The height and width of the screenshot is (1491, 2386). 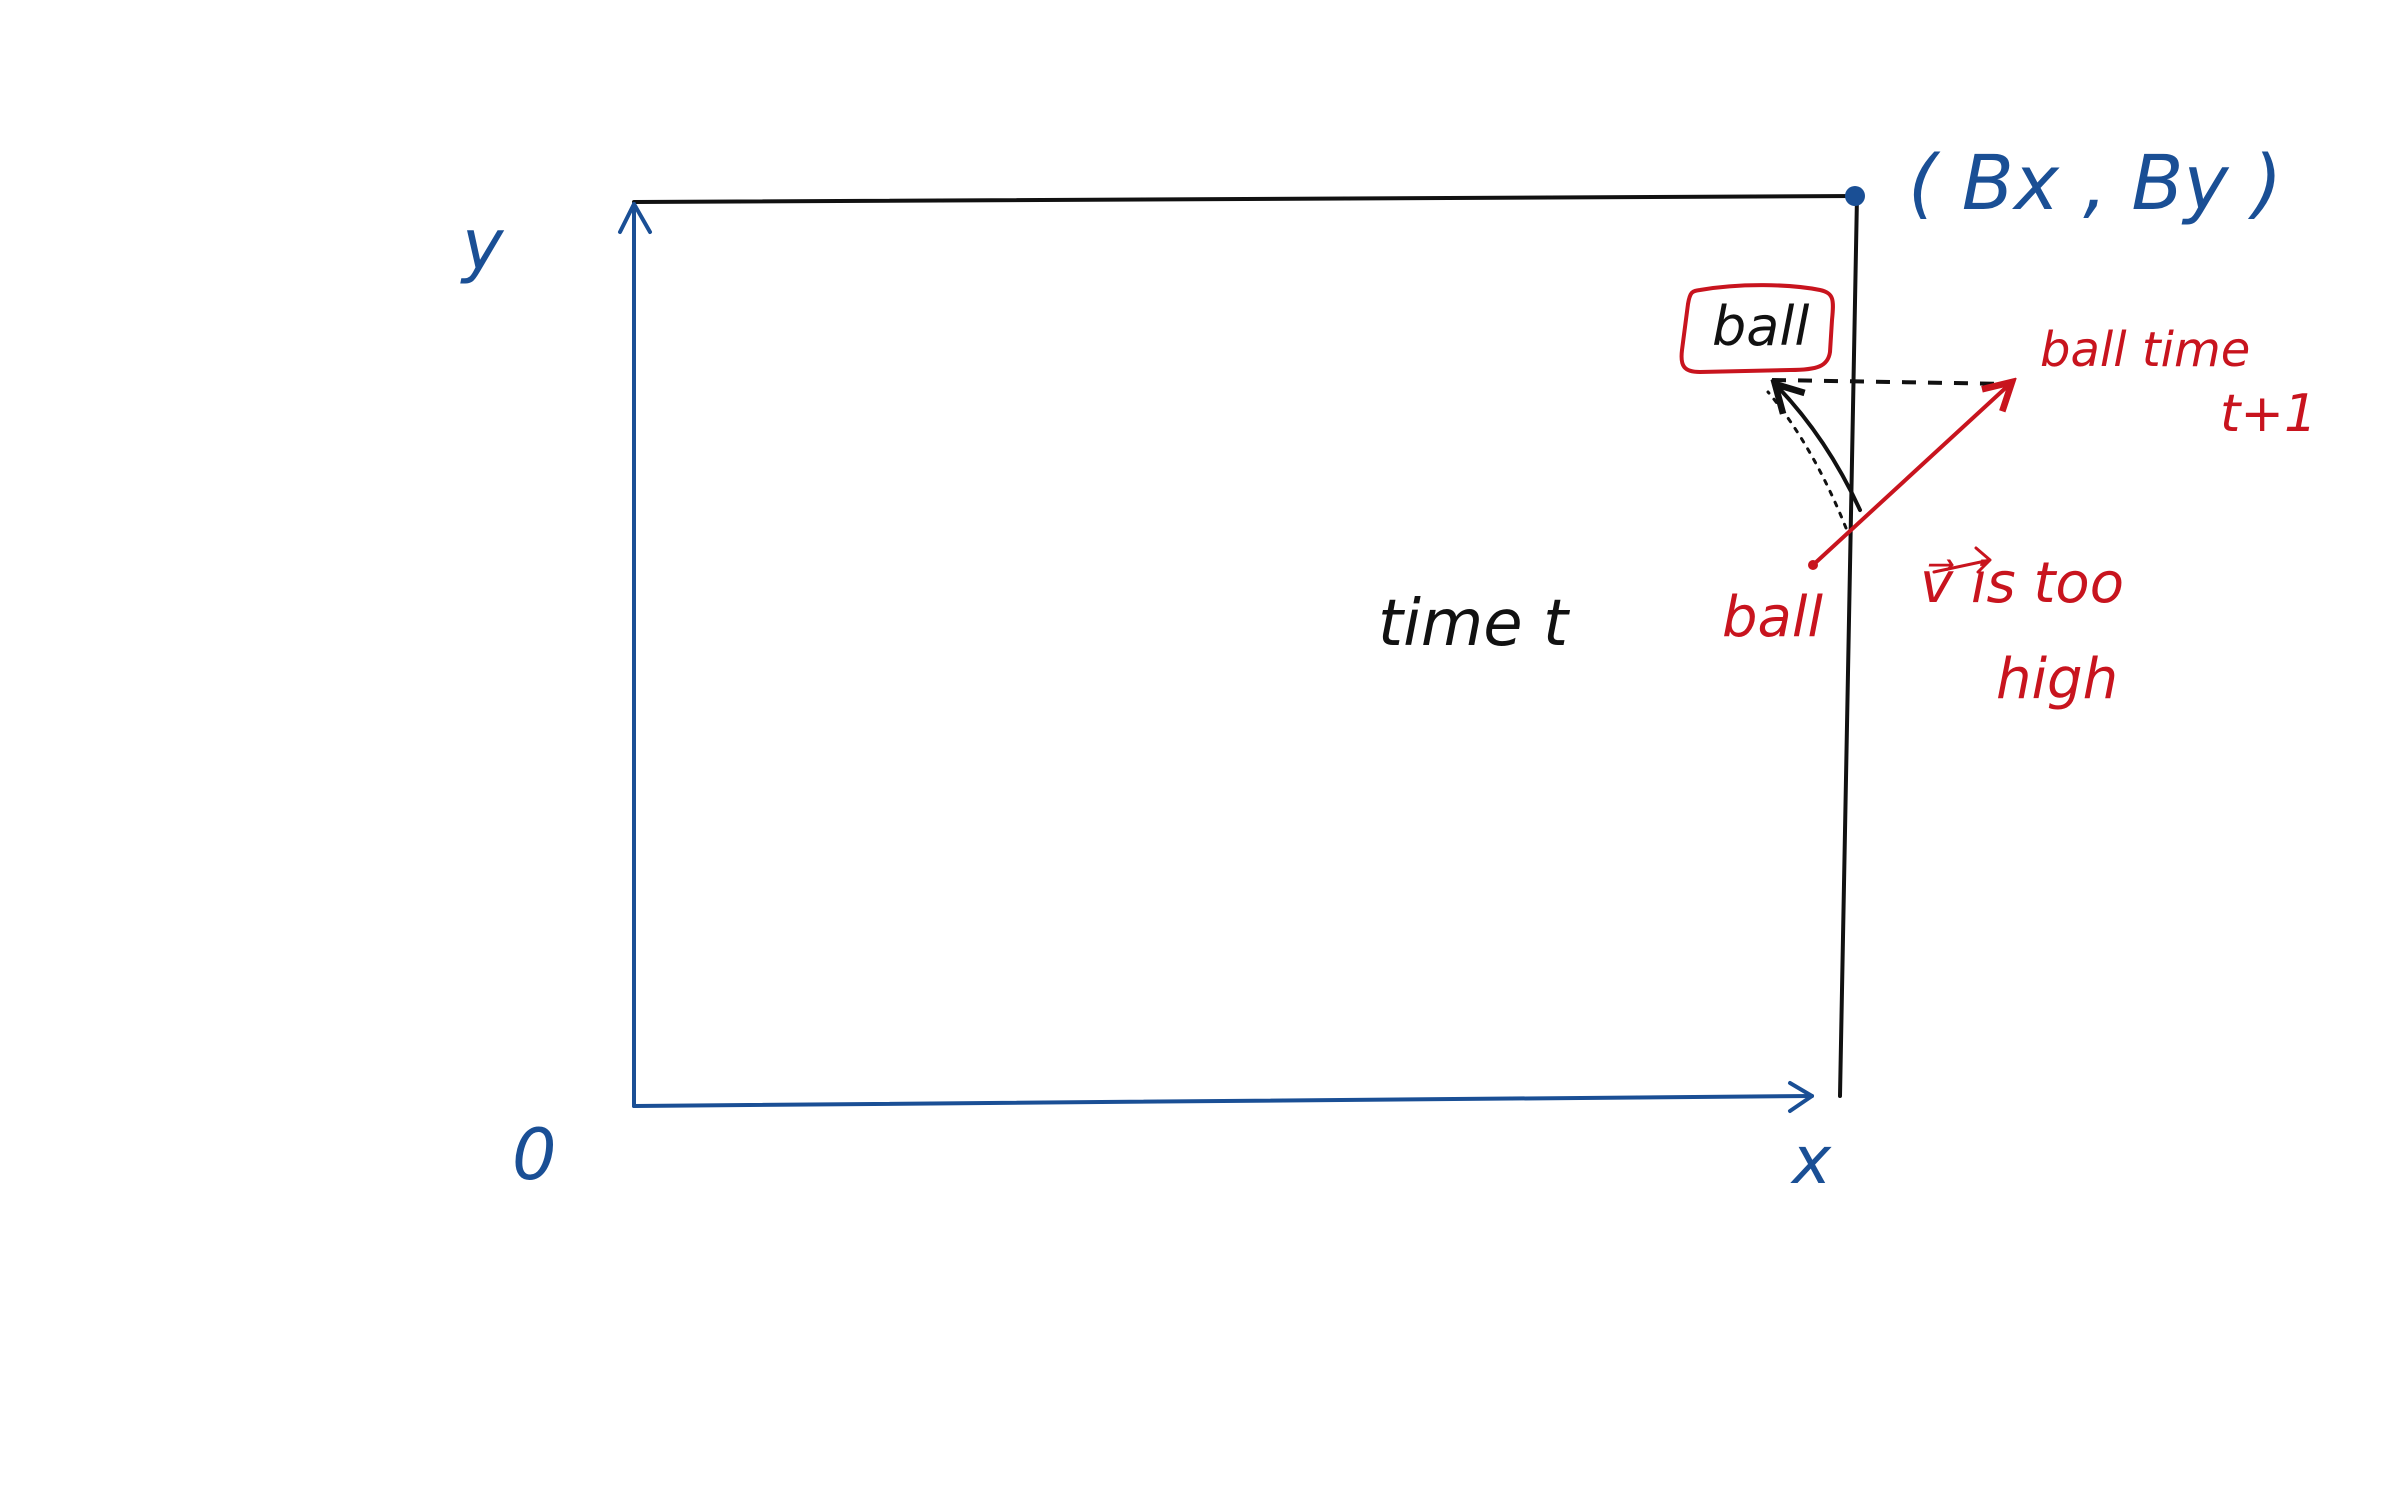 I want to click on ball-next-label-line2: t+1, so click(x=2269, y=414).